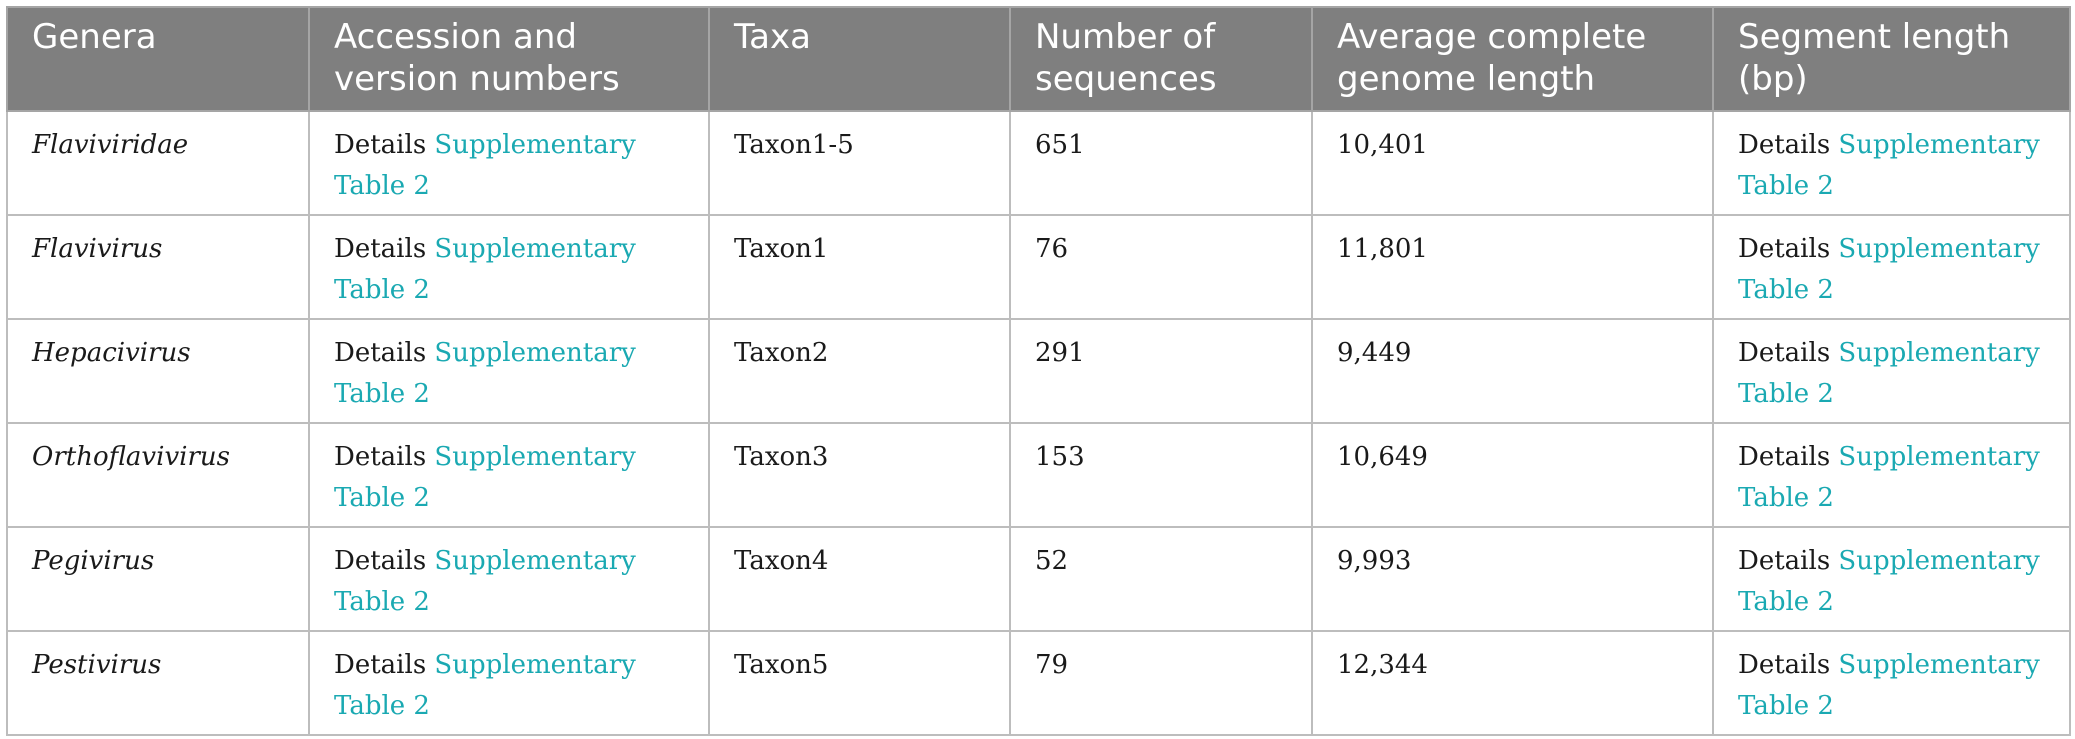  I want to click on genus-cell: Pegivirus, so click(158, 579).